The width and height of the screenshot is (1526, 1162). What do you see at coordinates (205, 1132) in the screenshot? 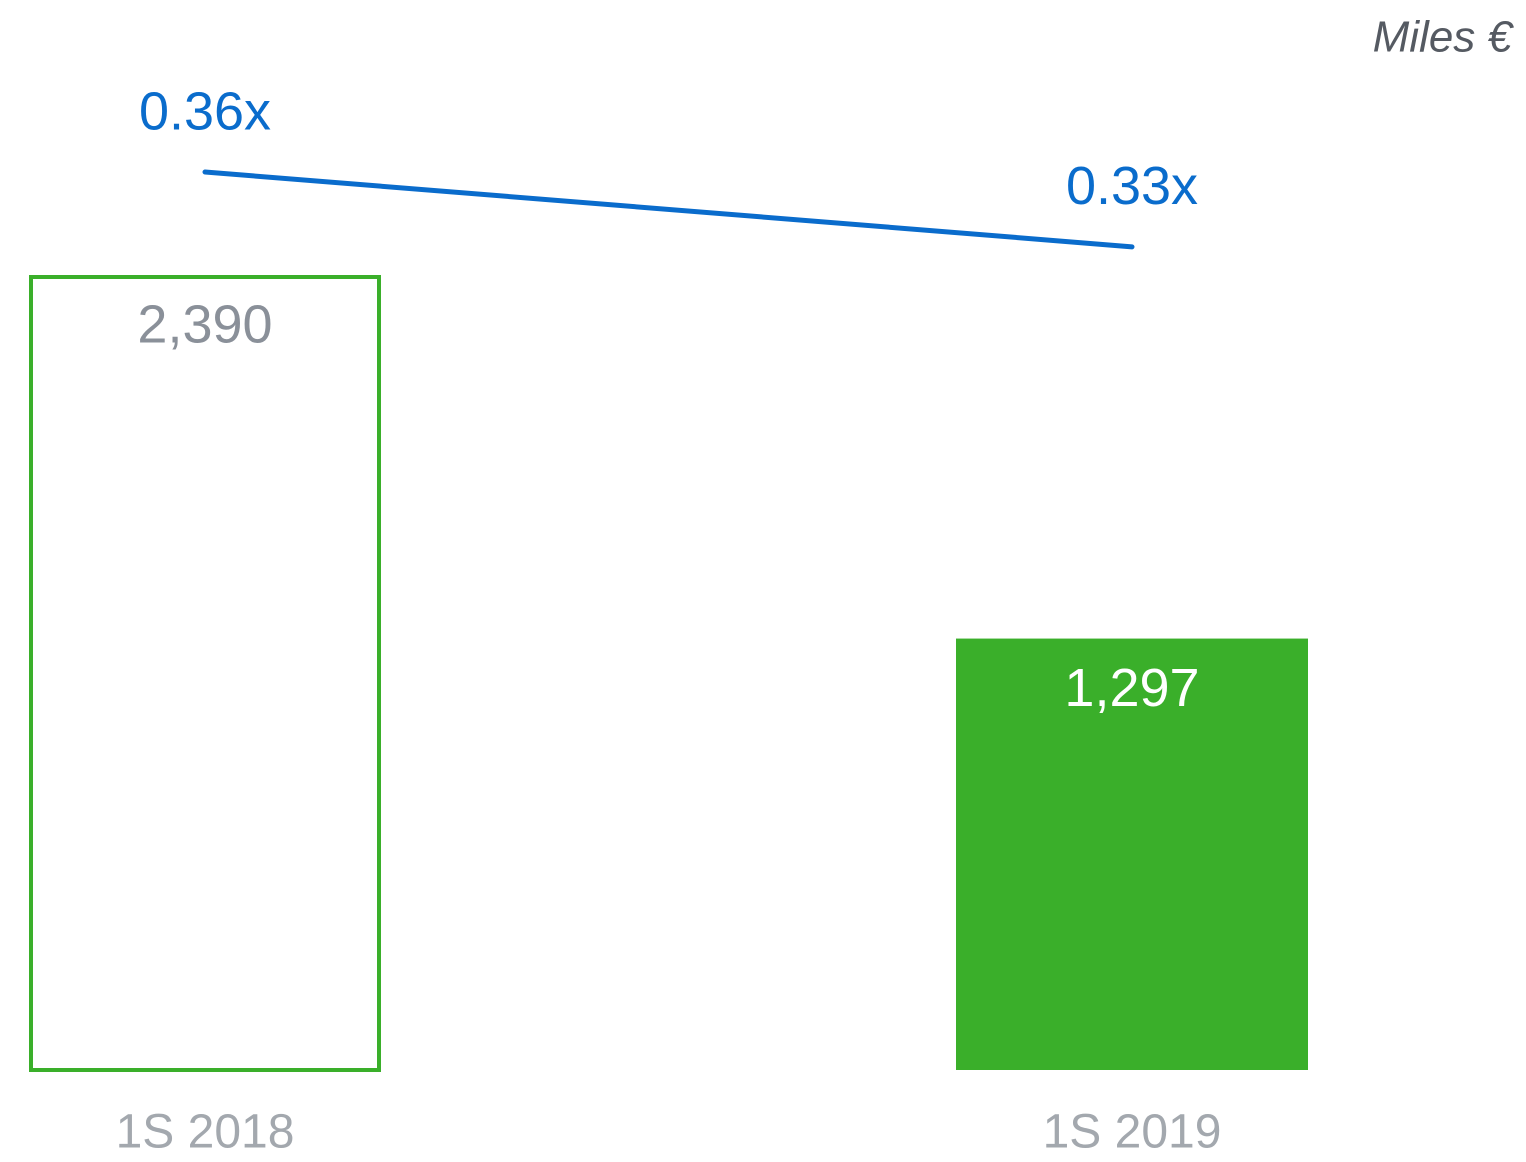
I see `x-tick-label: 1S 2018` at bounding box center [205, 1132].